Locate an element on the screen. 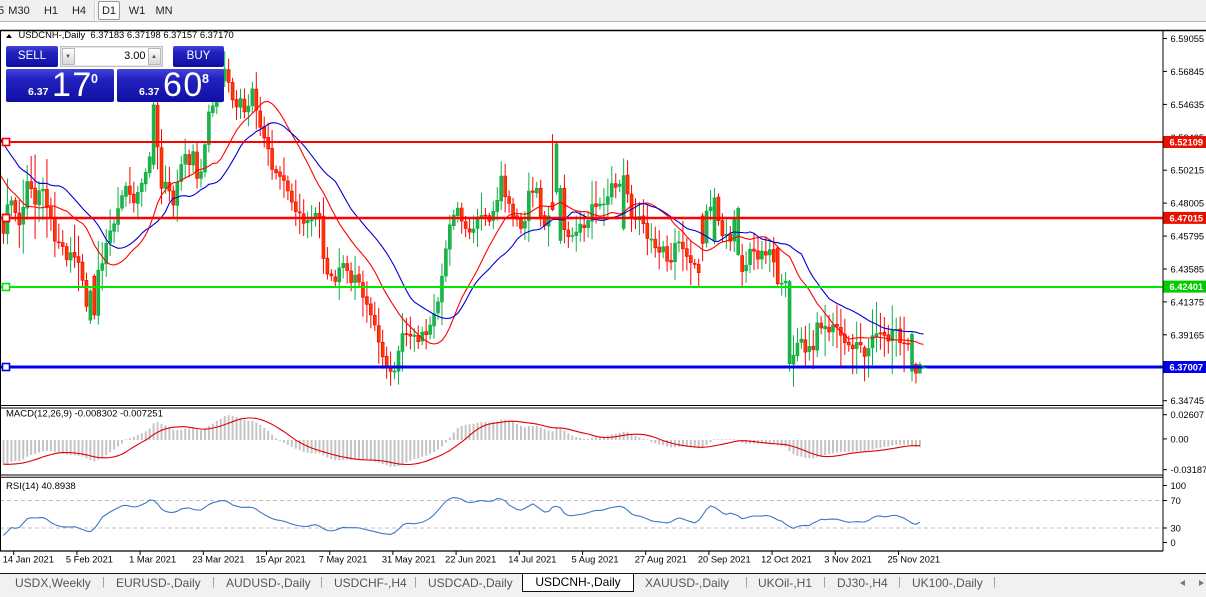 This screenshot has width=1206, height=597. svg-text: 6.45795 is located at coordinates (1188, 237).